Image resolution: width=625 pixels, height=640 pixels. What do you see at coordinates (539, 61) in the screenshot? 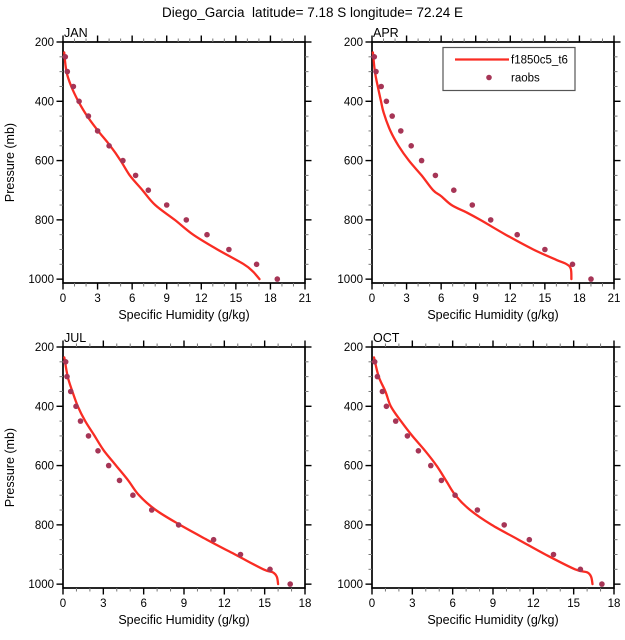
I see `legend-line-label: f1850c5_t6` at bounding box center [539, 61].